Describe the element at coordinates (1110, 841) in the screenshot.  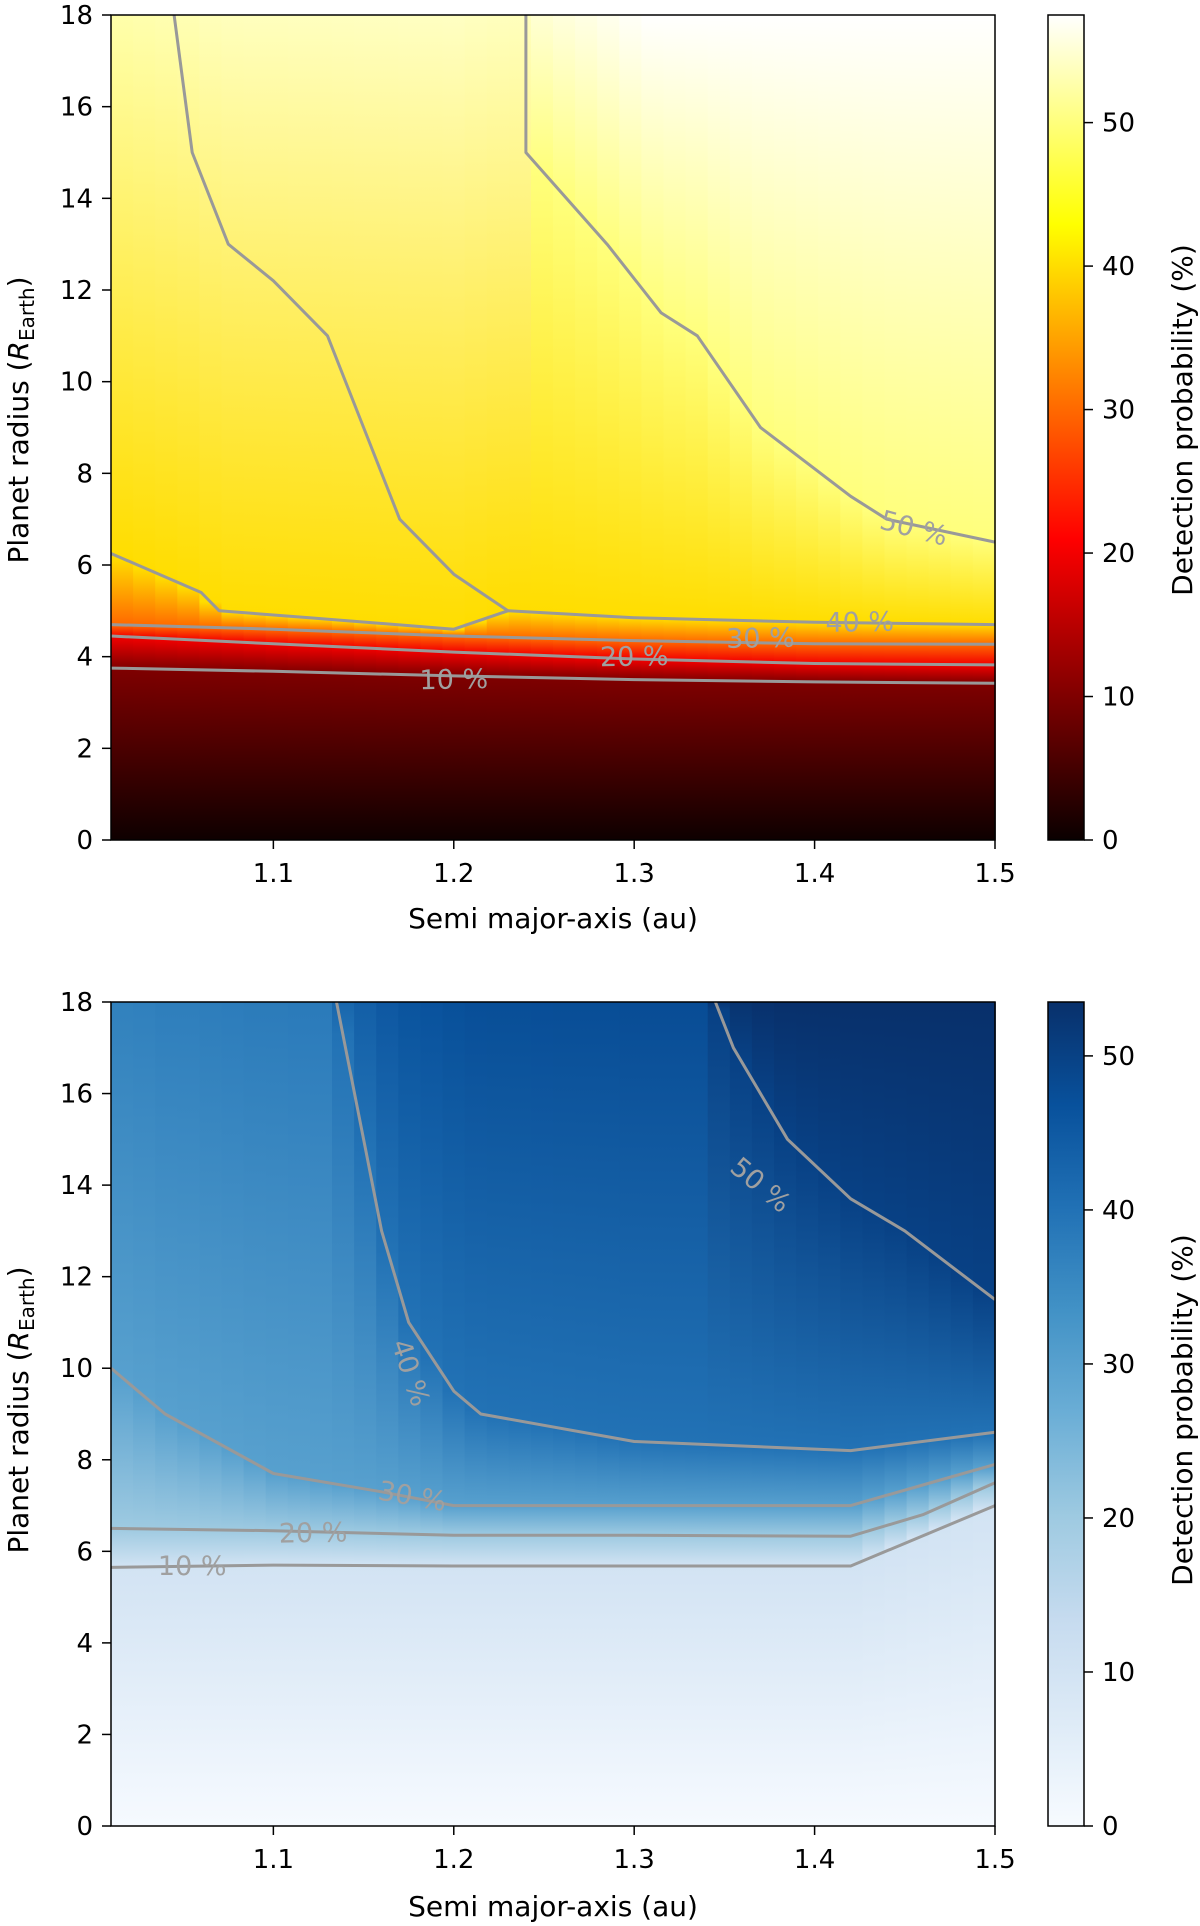
I see `colorbar-tick-label: 0` at that location.